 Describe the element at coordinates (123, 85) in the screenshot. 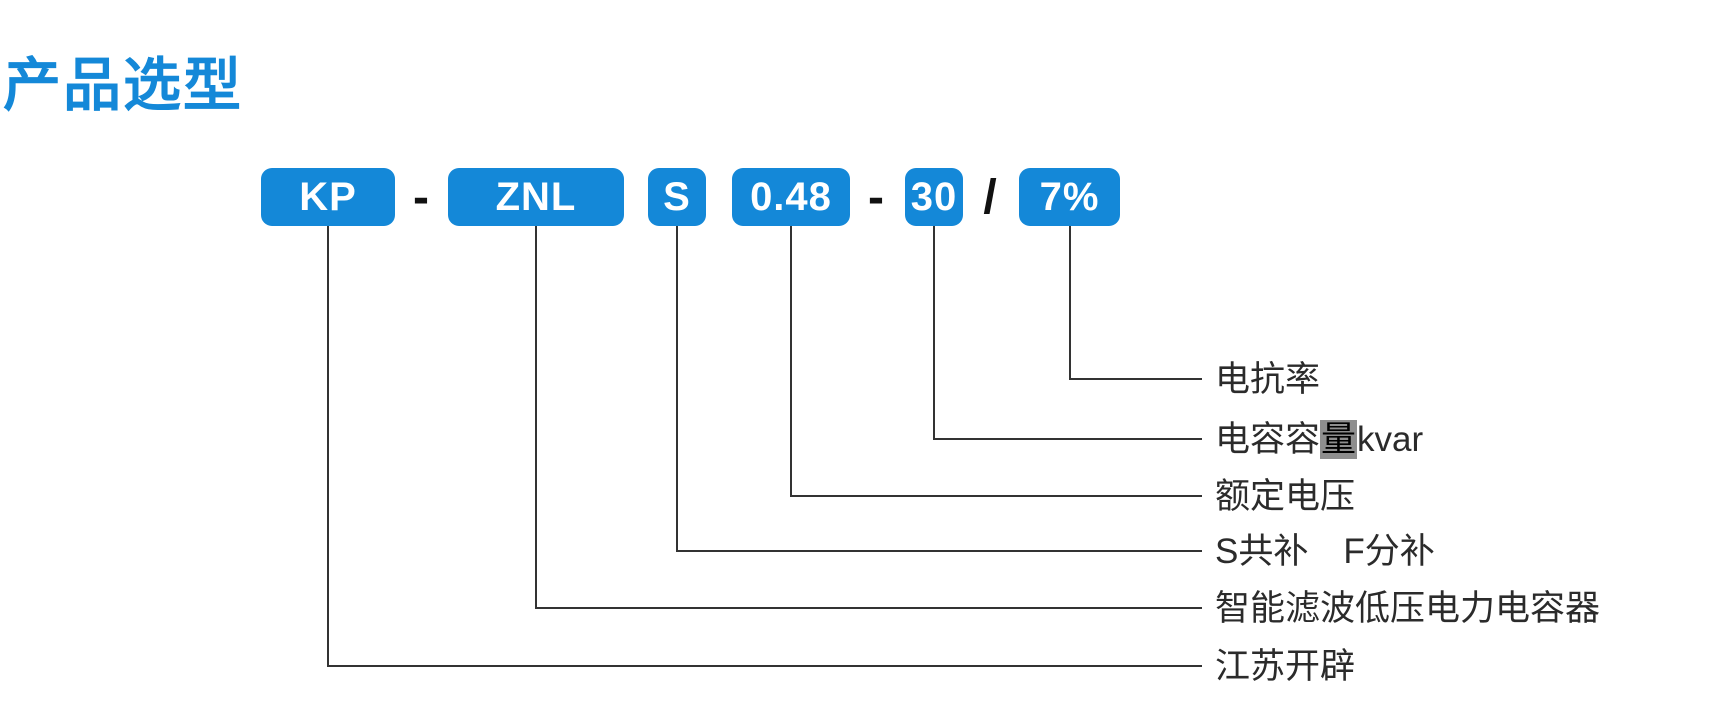

I see `page-title: 产品选型` at that location.